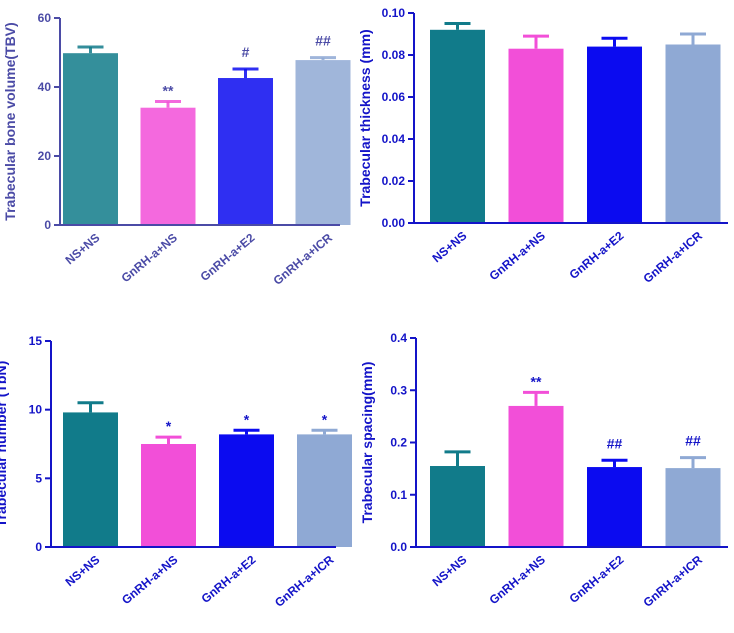  What do you see at coordinates (394, 13) in the screenshot?
I see `y-tick-label-thickness-5: 0.10` at bounding box center [394, 13].